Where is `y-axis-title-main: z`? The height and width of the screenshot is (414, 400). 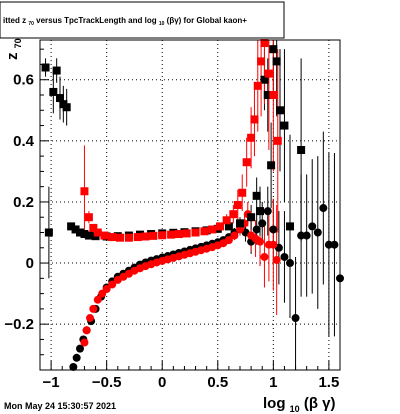
y-axis-title-main: z is located at coordinates (12, 57).